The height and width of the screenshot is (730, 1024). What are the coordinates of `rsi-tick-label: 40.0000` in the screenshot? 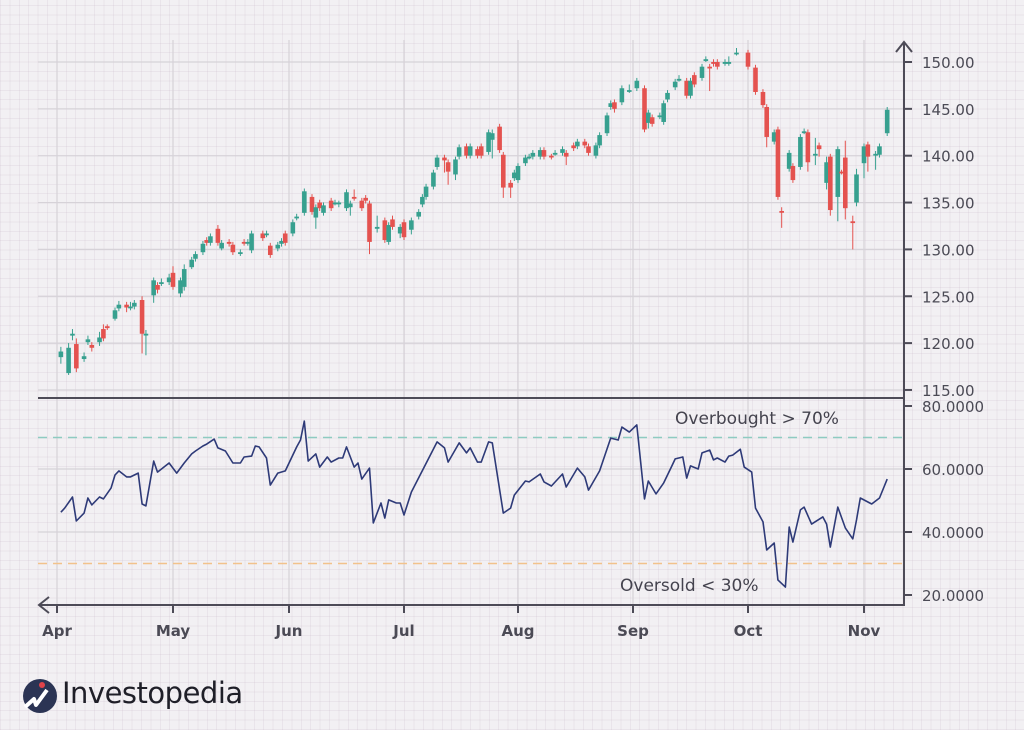 It's located at (953, 533).